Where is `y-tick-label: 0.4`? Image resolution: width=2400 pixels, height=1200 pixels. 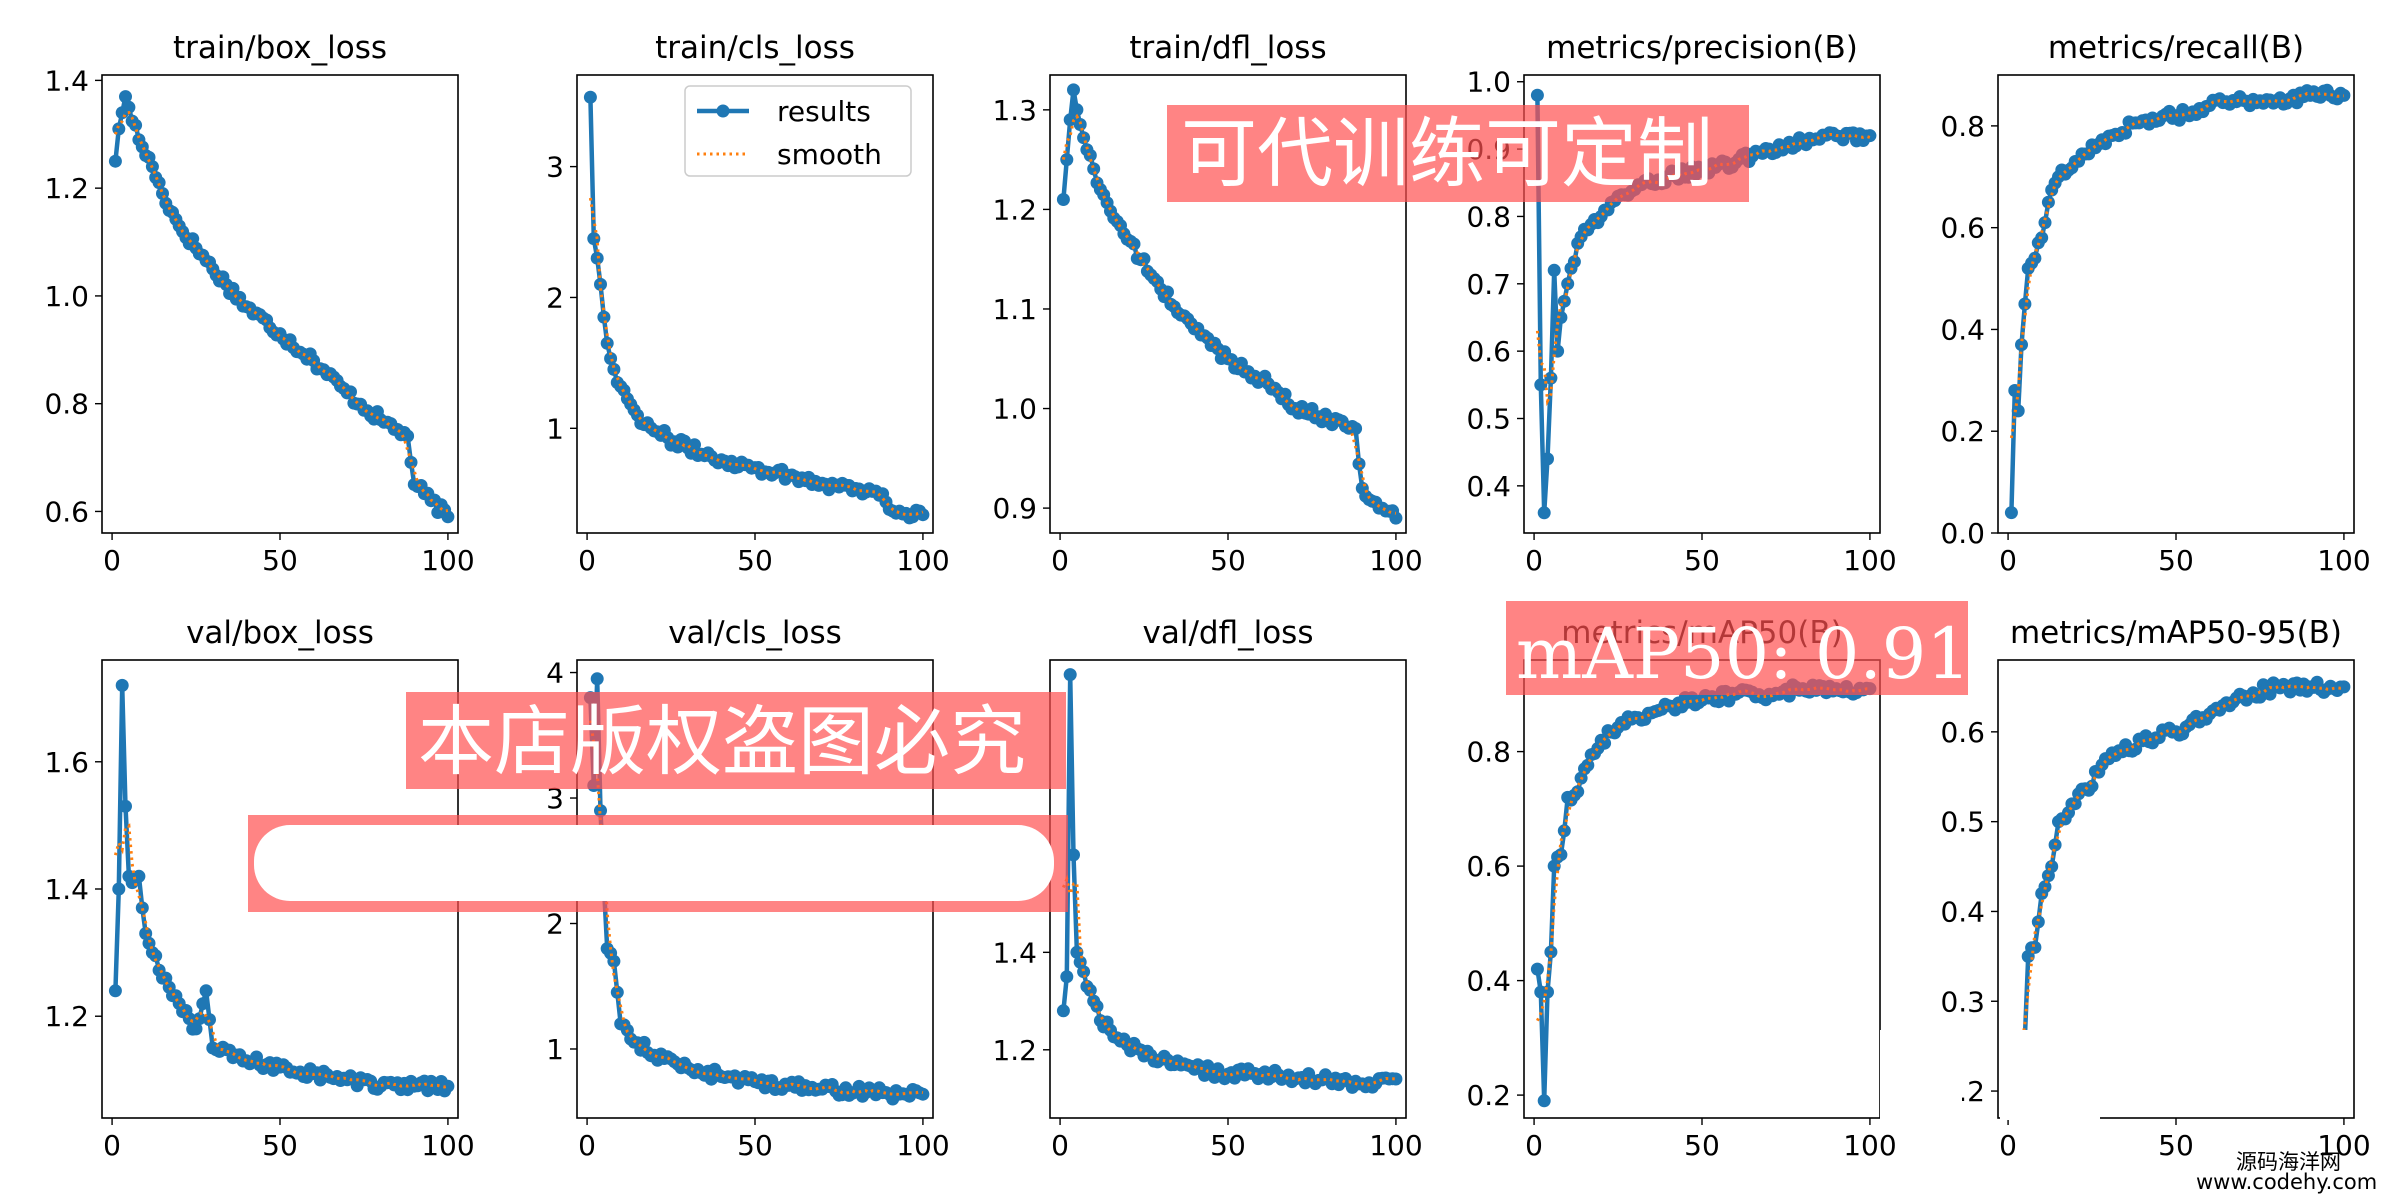 y-tick-label: 0.4 is located at coordinates (1488, 486).